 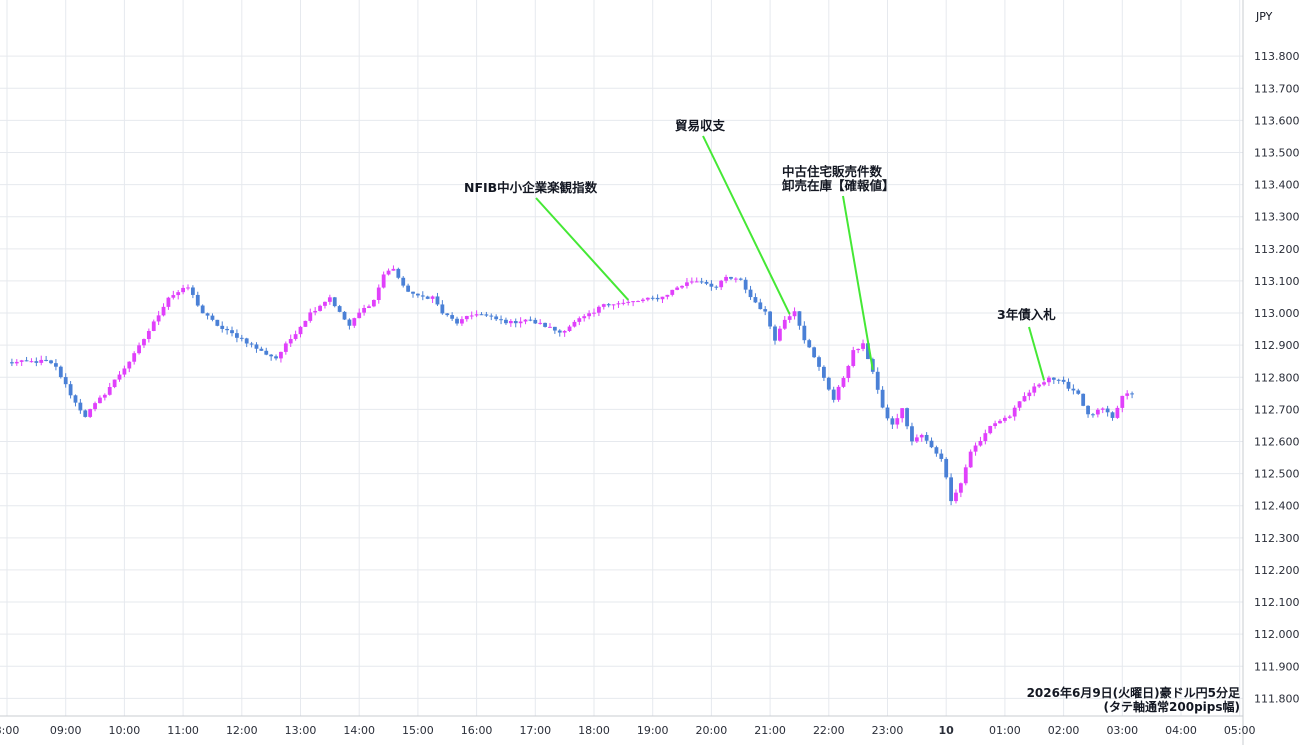 What do you see at coordinates (1277, 698) in the screenshot?
I see `y-tick-label: 111.800` at bounding box center [1277, 698].